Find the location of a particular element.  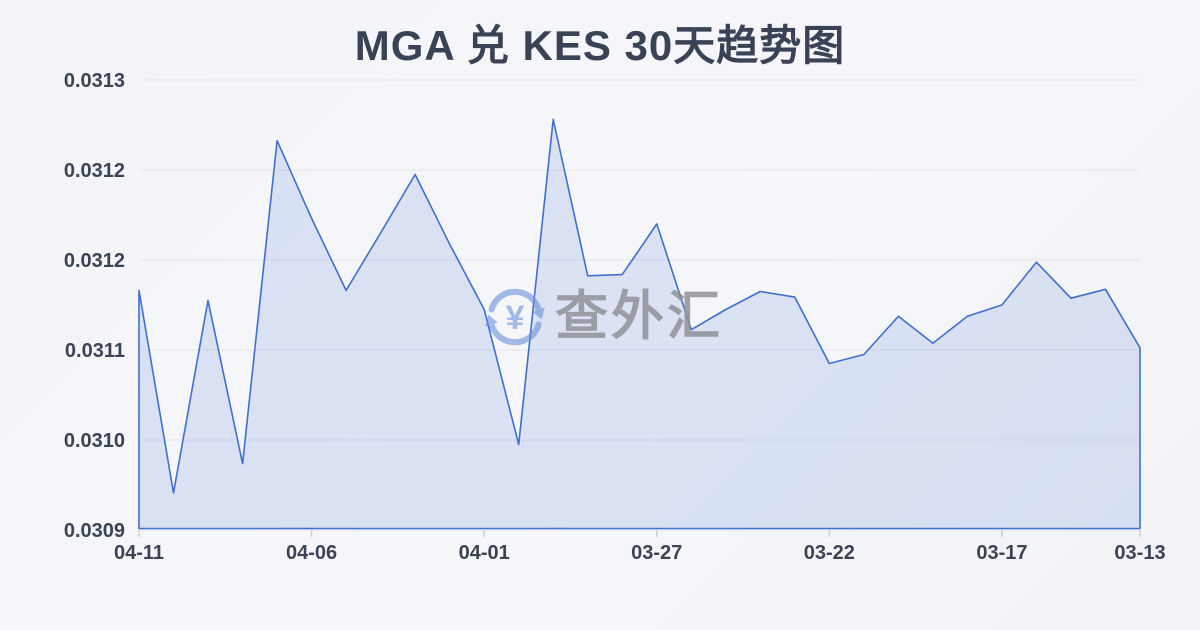

y-axis-label: 0.0313 is located at coordinates (94, 81).